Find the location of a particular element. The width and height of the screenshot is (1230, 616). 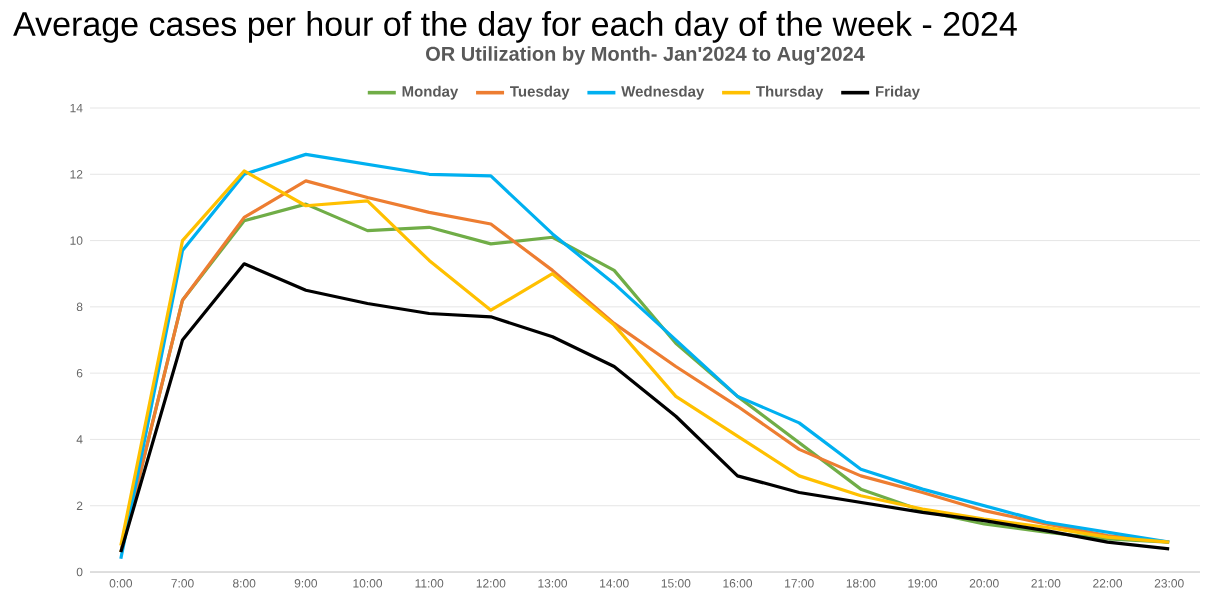

chart-title: Average cases per hour of the day for each day of the week - 2024 is located at coordinates (515, 27).